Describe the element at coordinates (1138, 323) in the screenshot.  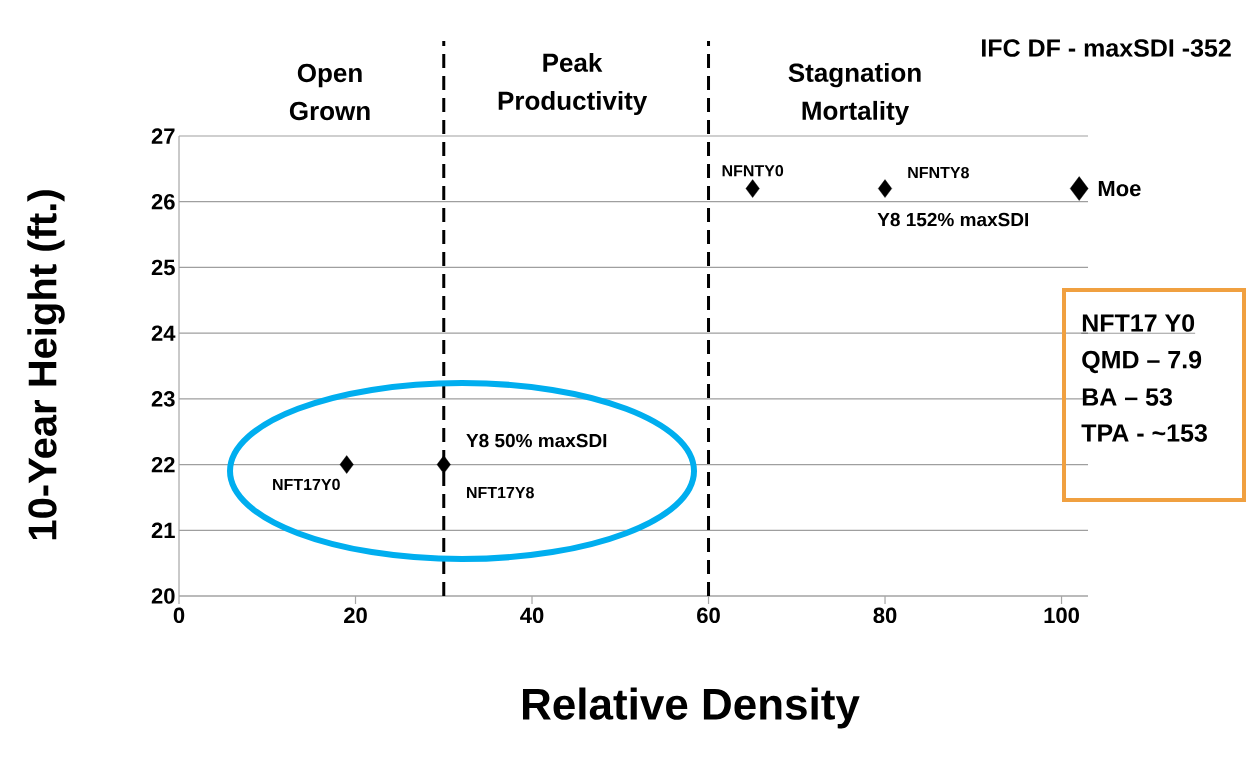
I see `annotation: NFT17 Y0` at that location.